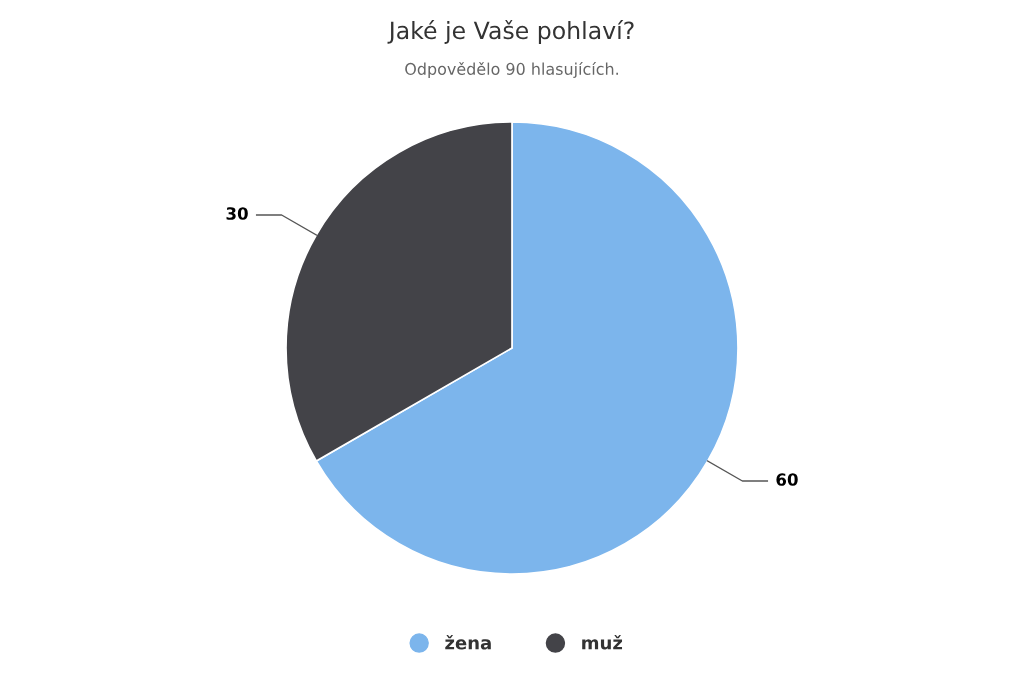  I want to click on legend-label: muž, so click(602, 642).